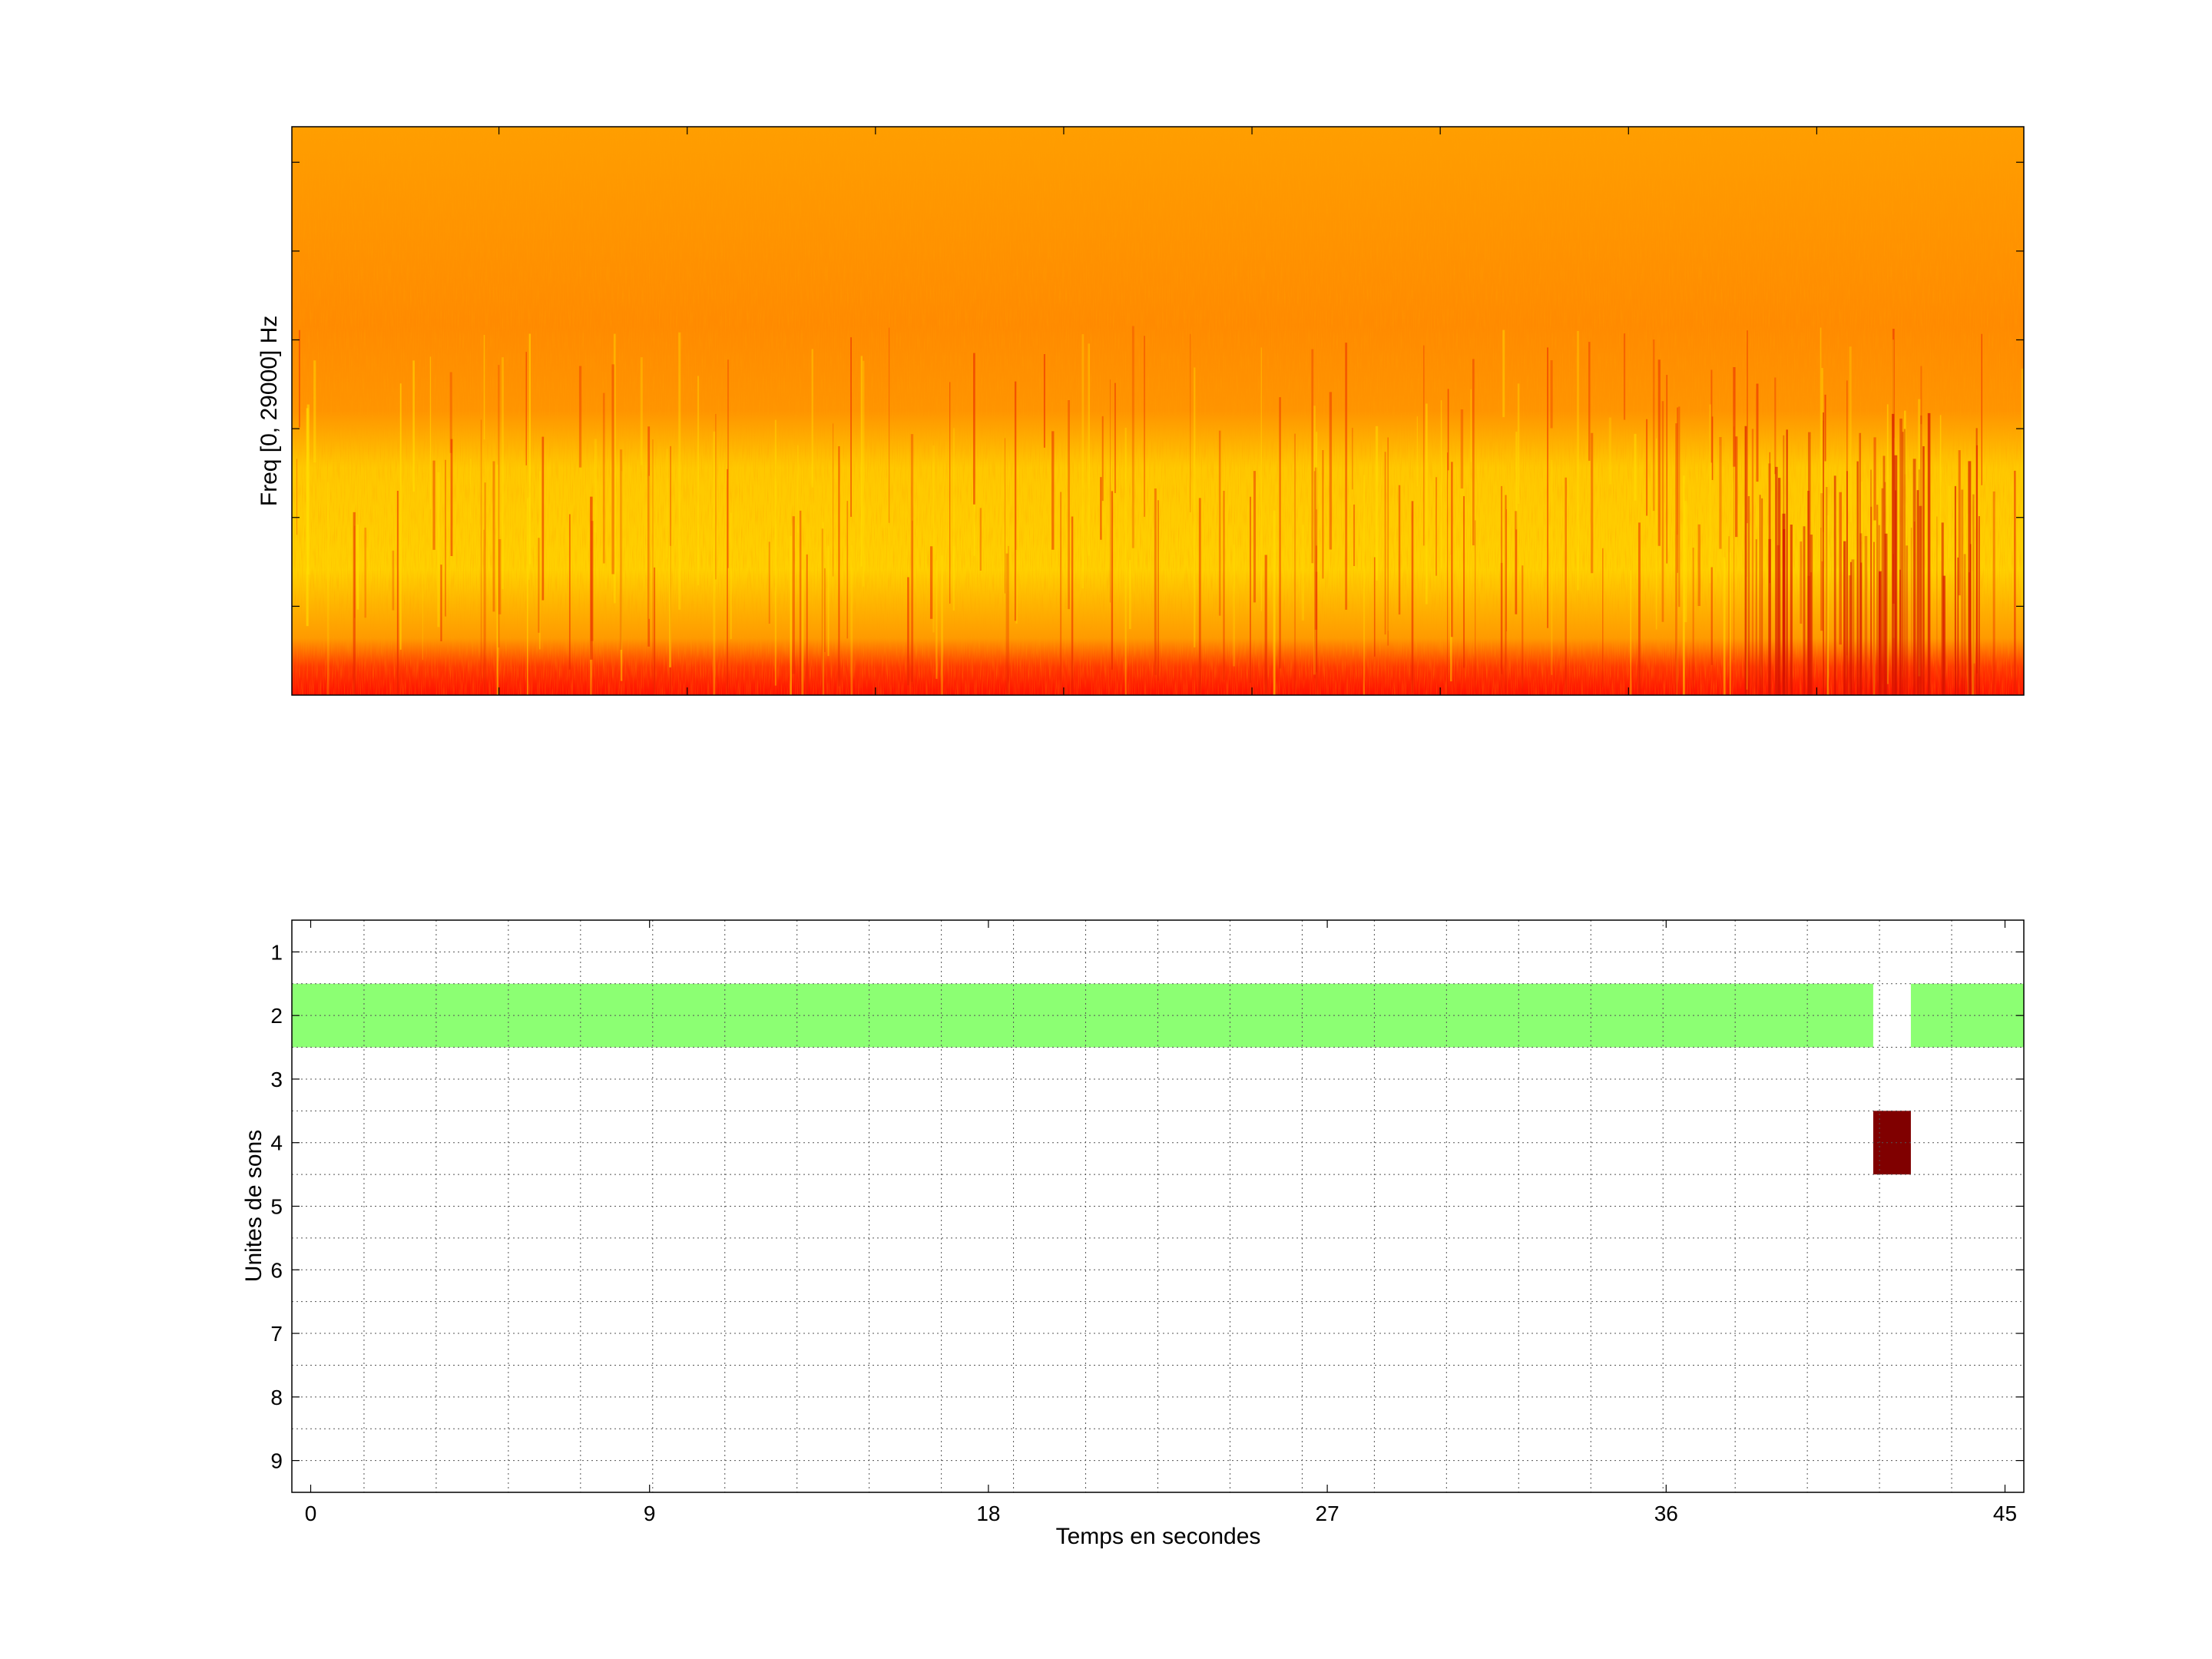 The image size is (2212, 1659). Describe the element at coordinates (269, 411) in the screenshot. I see `spectrogram-y-axis-label: Freq [0, 29000] Hz` at that location.